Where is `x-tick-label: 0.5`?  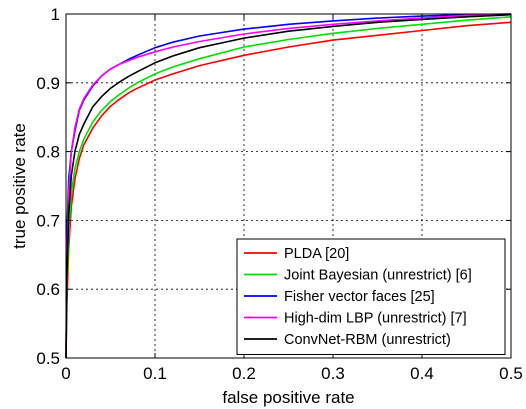
x-tick-label: 0.5 is located at coordinates (511, 373).